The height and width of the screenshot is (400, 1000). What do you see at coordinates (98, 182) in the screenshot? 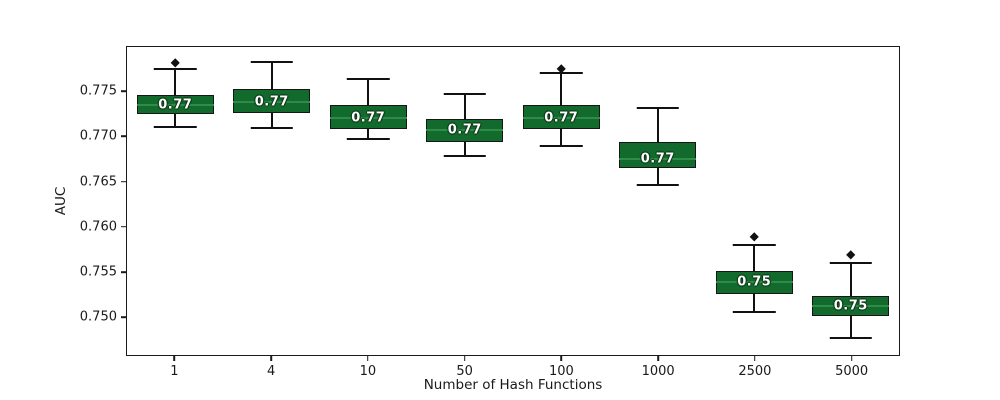
I see `y-tick-label: 0.765` at bounding box center [98, 182].